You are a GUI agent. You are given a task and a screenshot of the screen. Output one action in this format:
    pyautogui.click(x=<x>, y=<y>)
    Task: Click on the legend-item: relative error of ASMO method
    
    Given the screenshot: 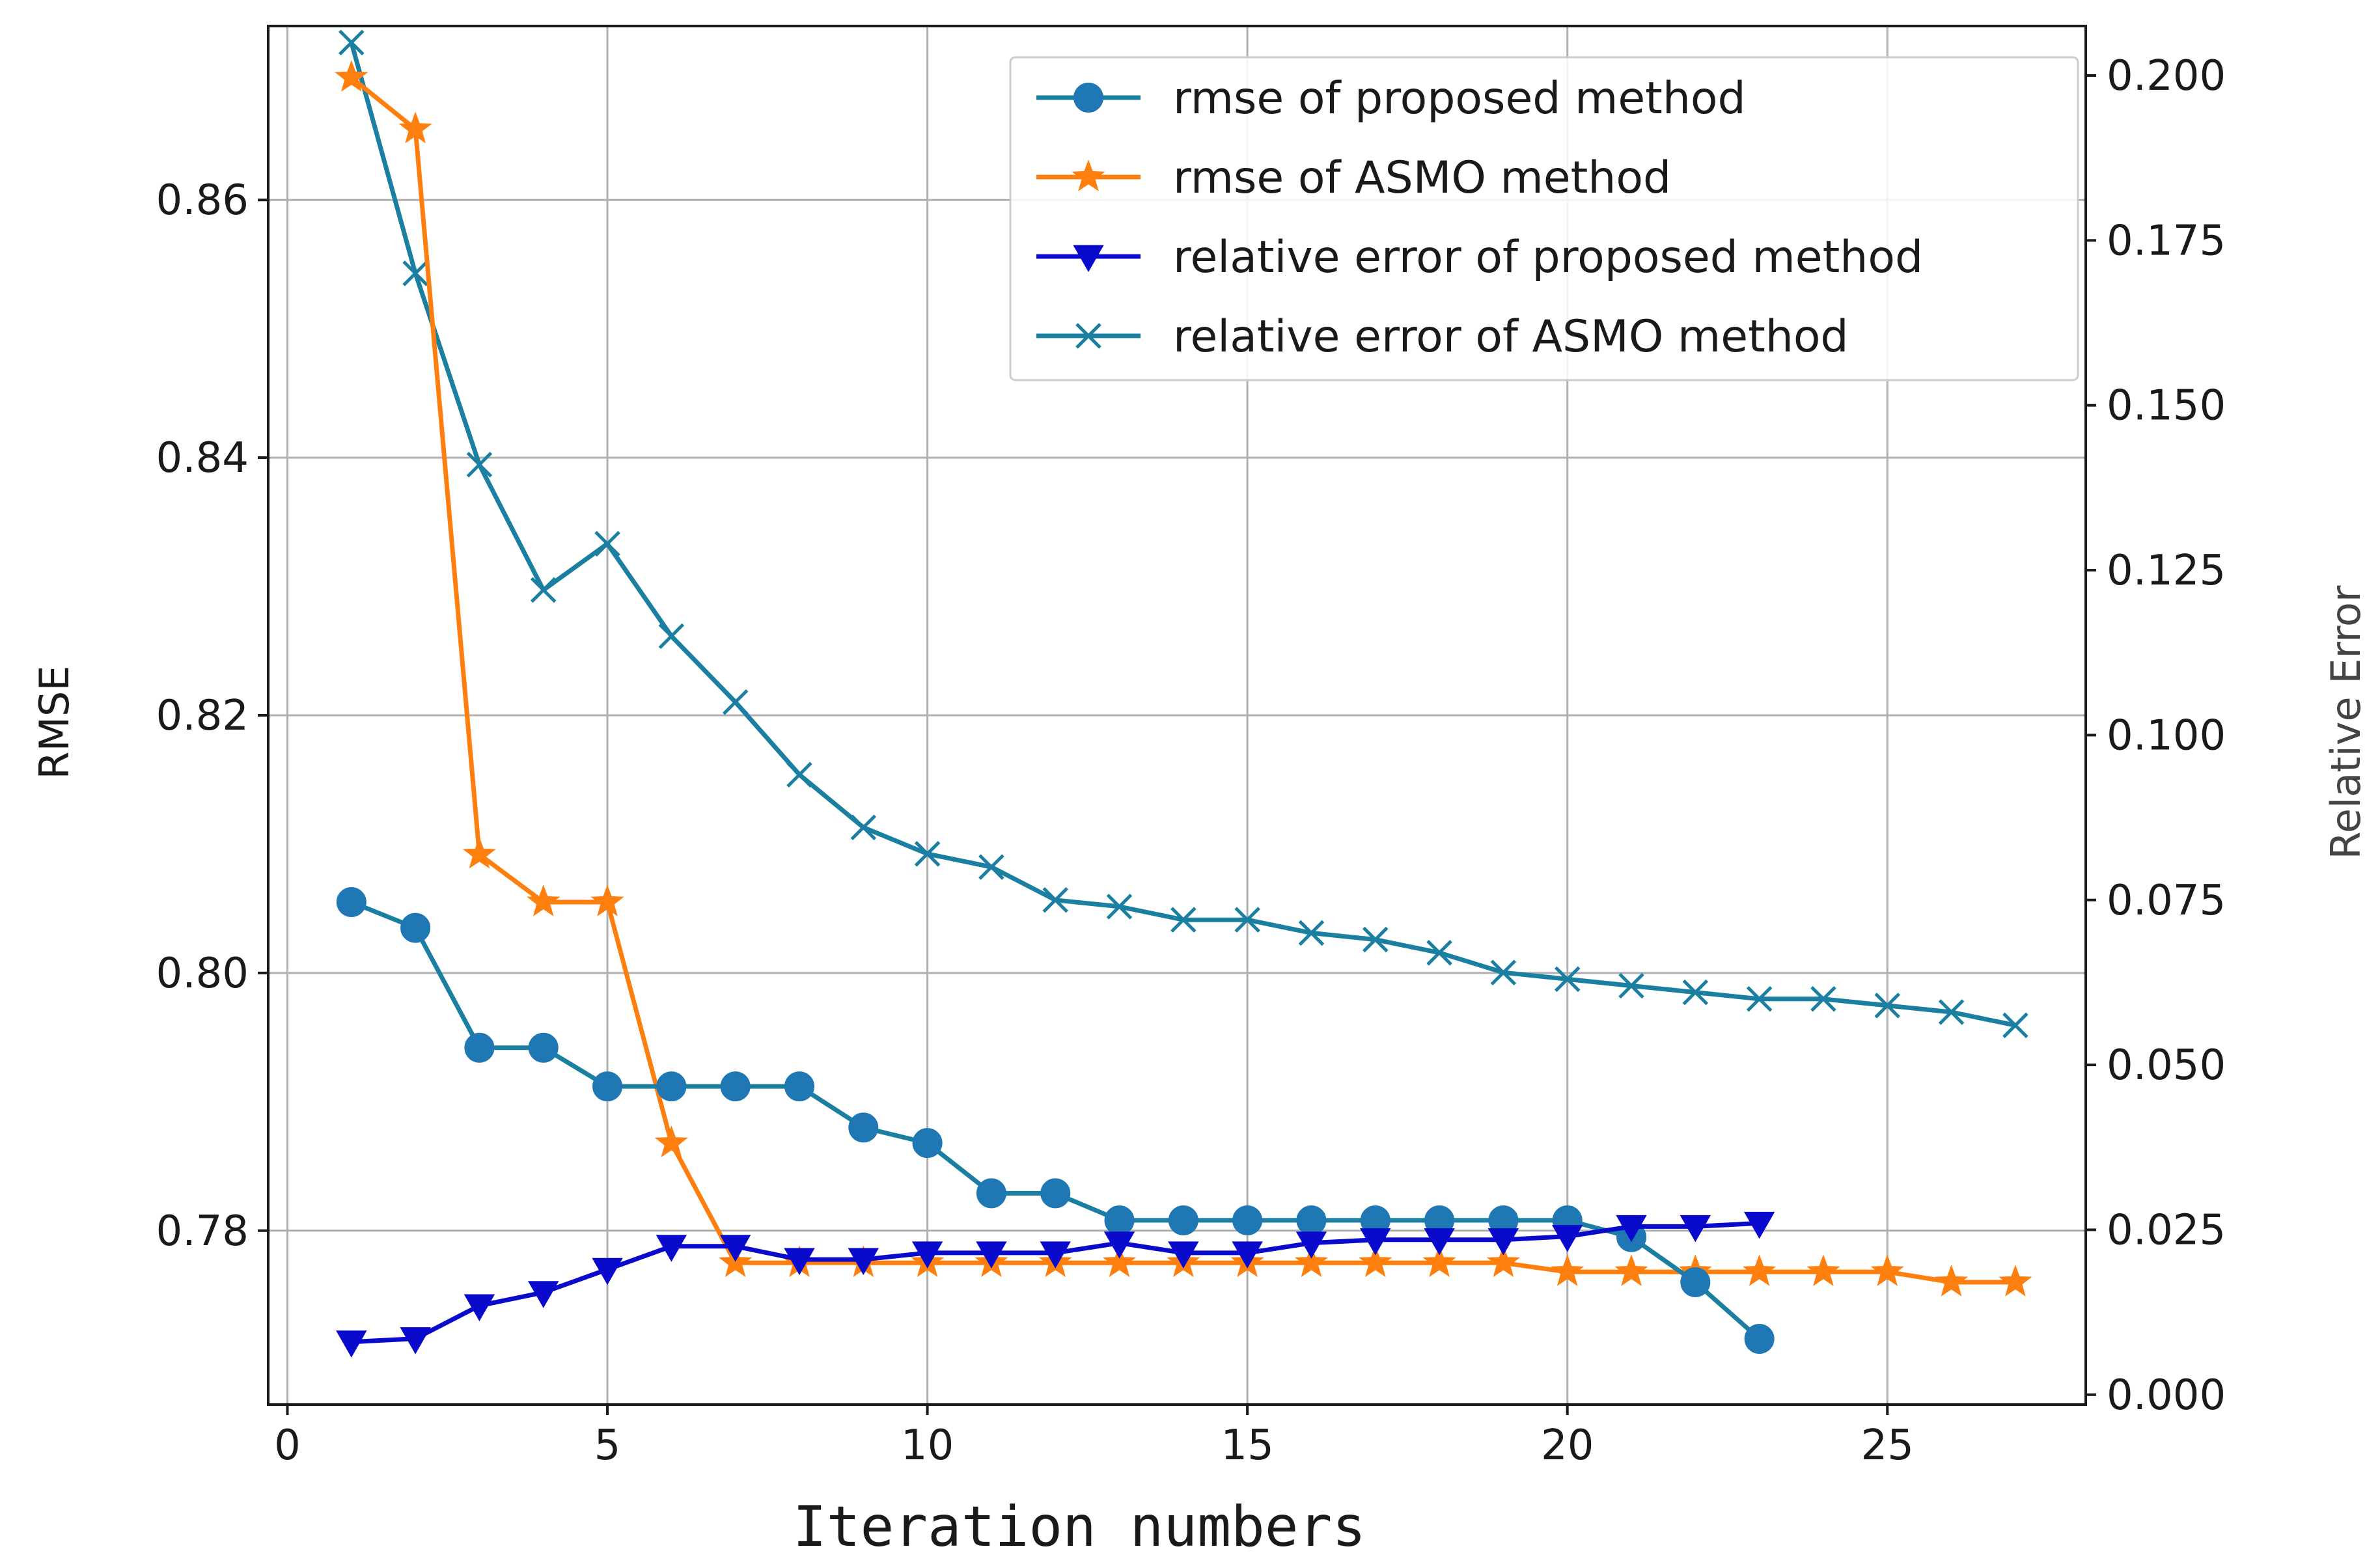 What is the action you would take?
    pyautogui.click(x=1443, y=337)
    